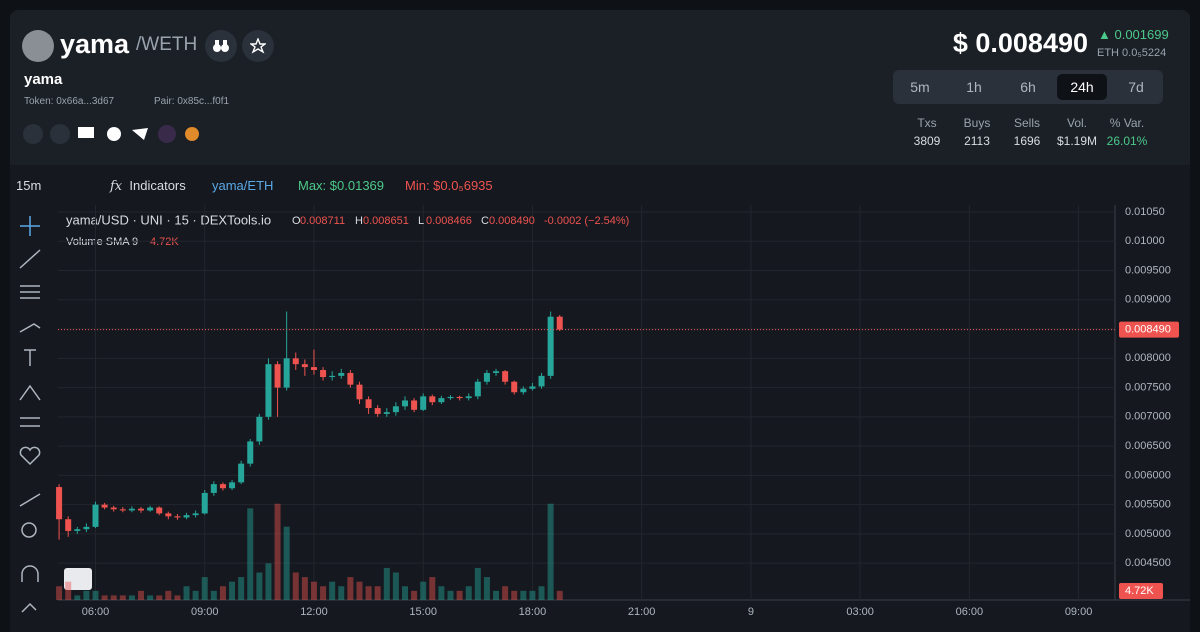 The image size is (1200, 632). I want to click on ohlc-key: C, so click(485, 221).